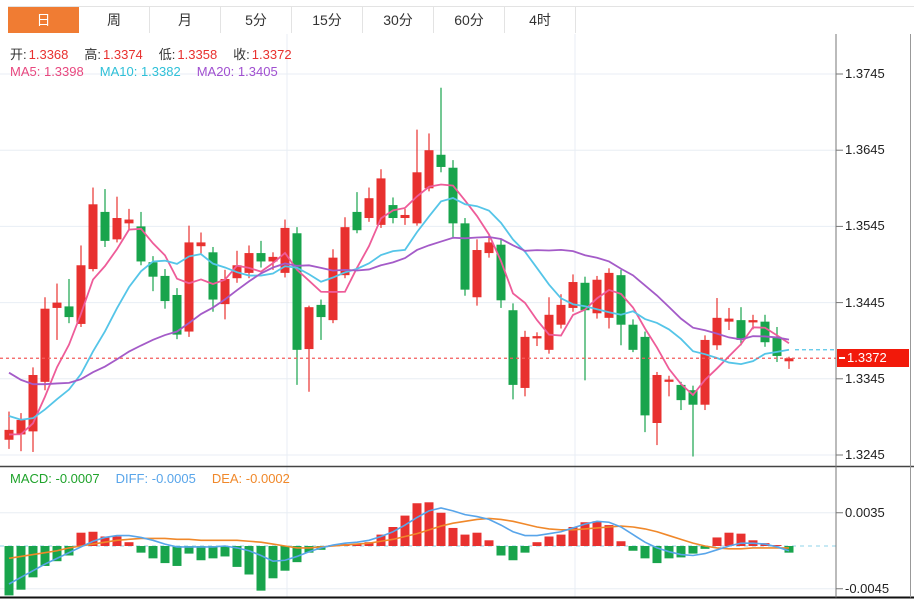 Image resolution: width=914 pixels, height=603 pixels. What do you see at coordinates (55, 478) in the screenshot?
I see `macd-value-legend: MACD: -0.0007` at bounding box center [55, 478].